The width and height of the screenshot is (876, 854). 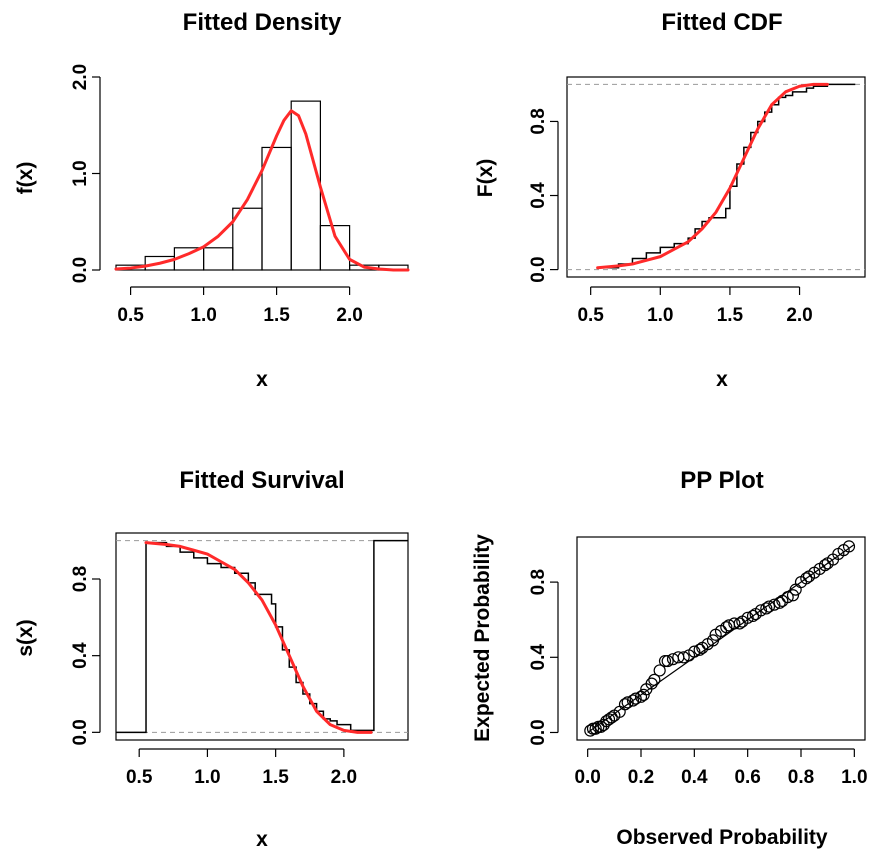 I want to click on x-tick-label: 0.0, so click(x=587, y=777).